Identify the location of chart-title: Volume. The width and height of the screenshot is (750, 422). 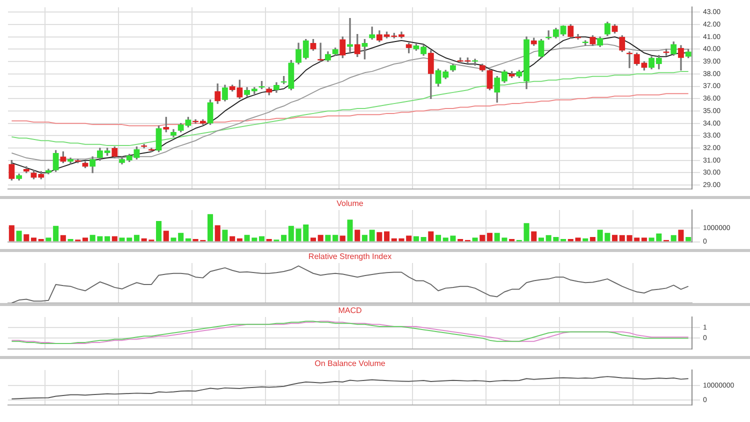
(350, 203).